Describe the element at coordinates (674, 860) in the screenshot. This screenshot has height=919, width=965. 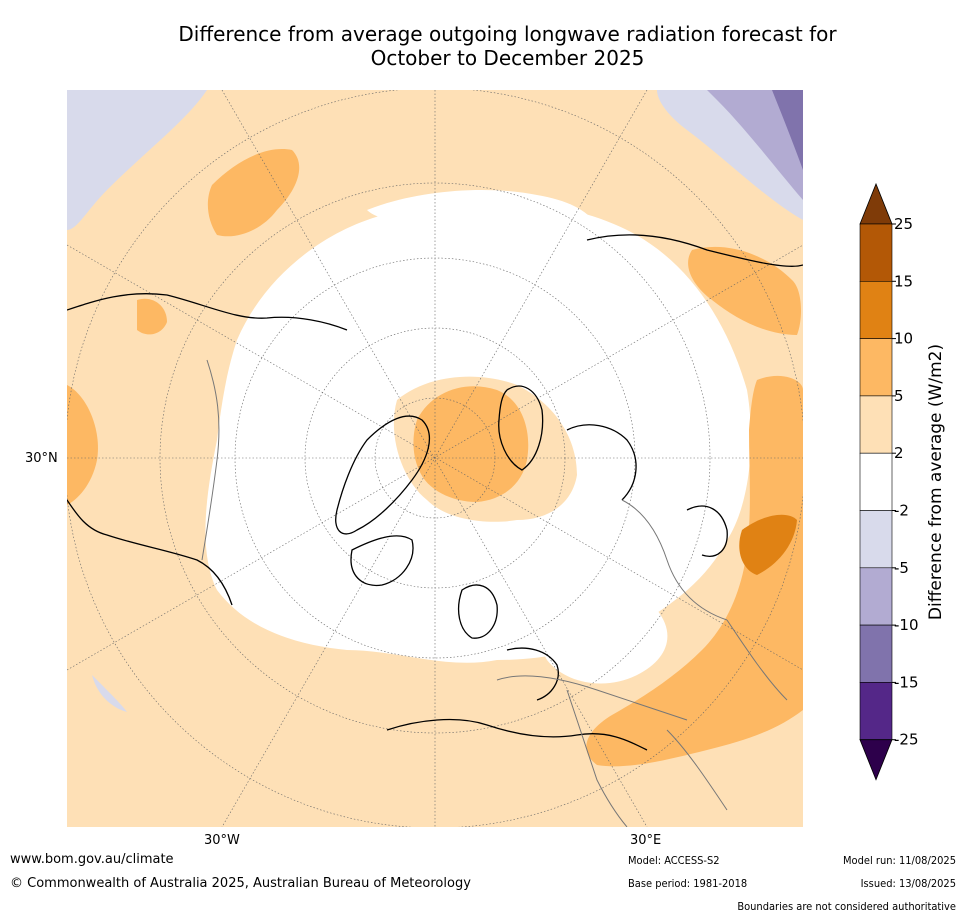
I see `footer-model: Model: ACCESS-S2` at that location.